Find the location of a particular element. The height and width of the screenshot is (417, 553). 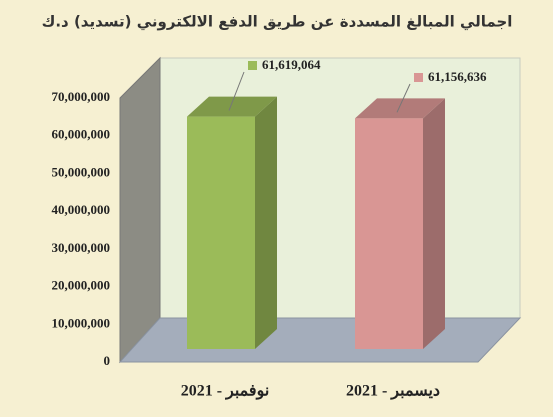

x-tick-label: ديسمبر - 2021 is located at coordinates (393, 392).